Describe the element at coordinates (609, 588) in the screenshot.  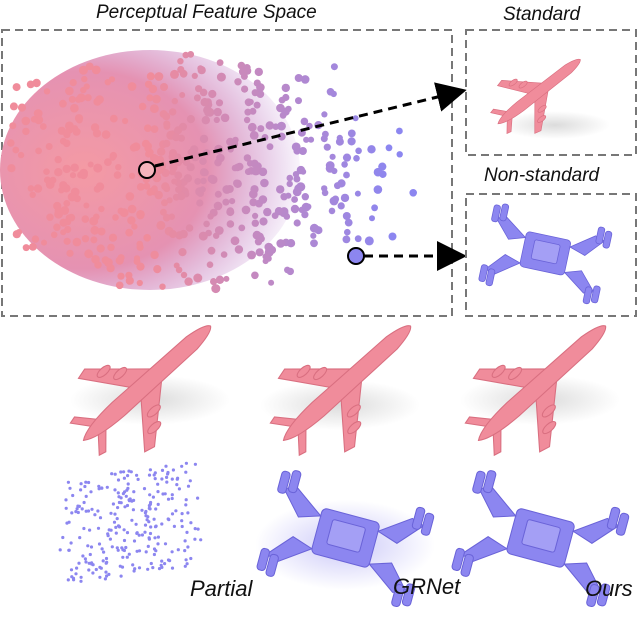
I see `ours-label: Ours` at that location.